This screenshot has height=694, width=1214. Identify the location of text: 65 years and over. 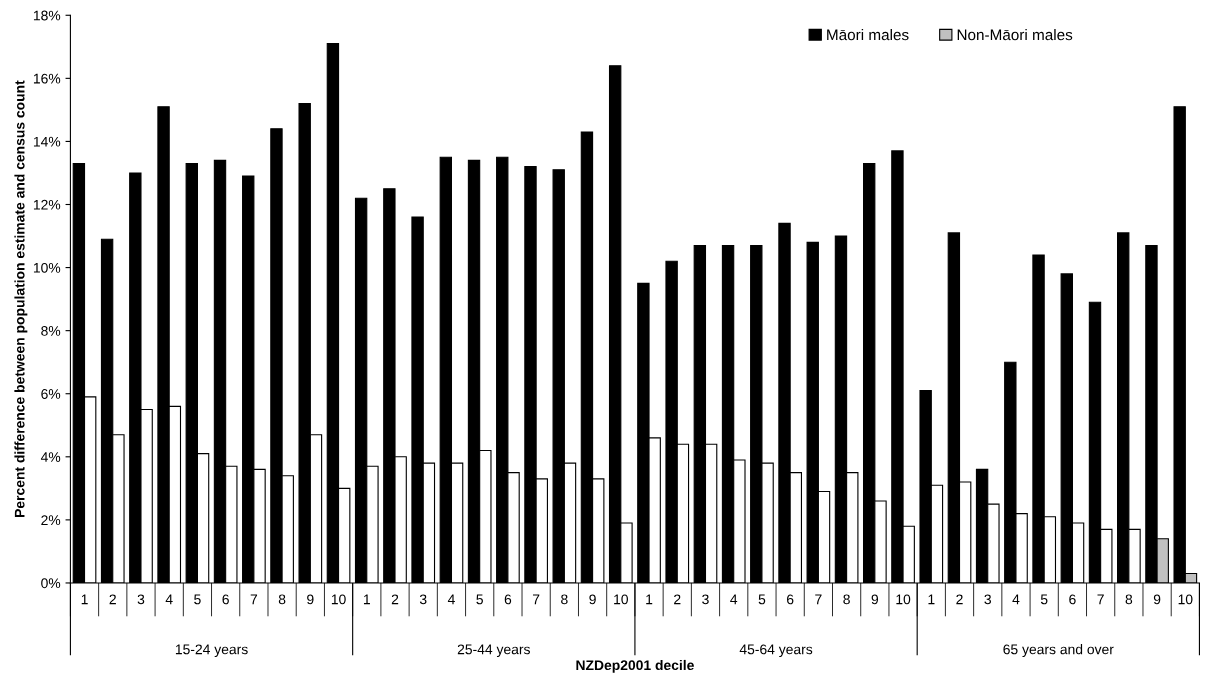
(1058, 651).